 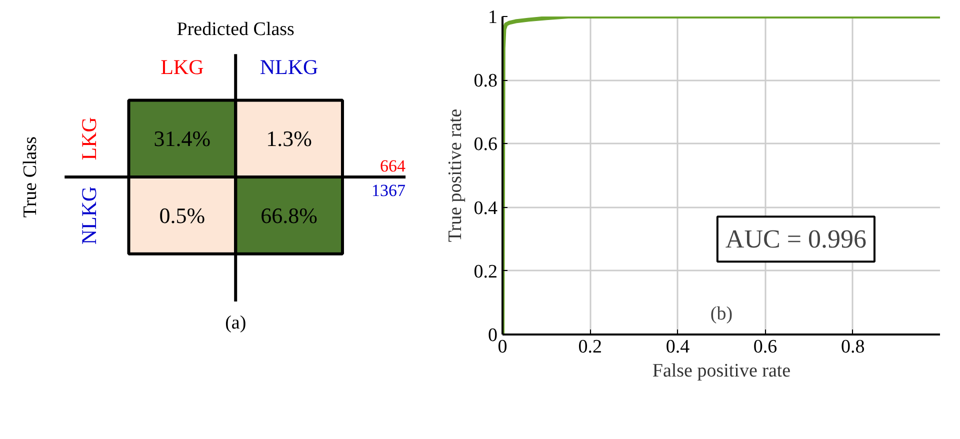 I want to click on x-tick-label: 0.6, so click(x=765, y=347).